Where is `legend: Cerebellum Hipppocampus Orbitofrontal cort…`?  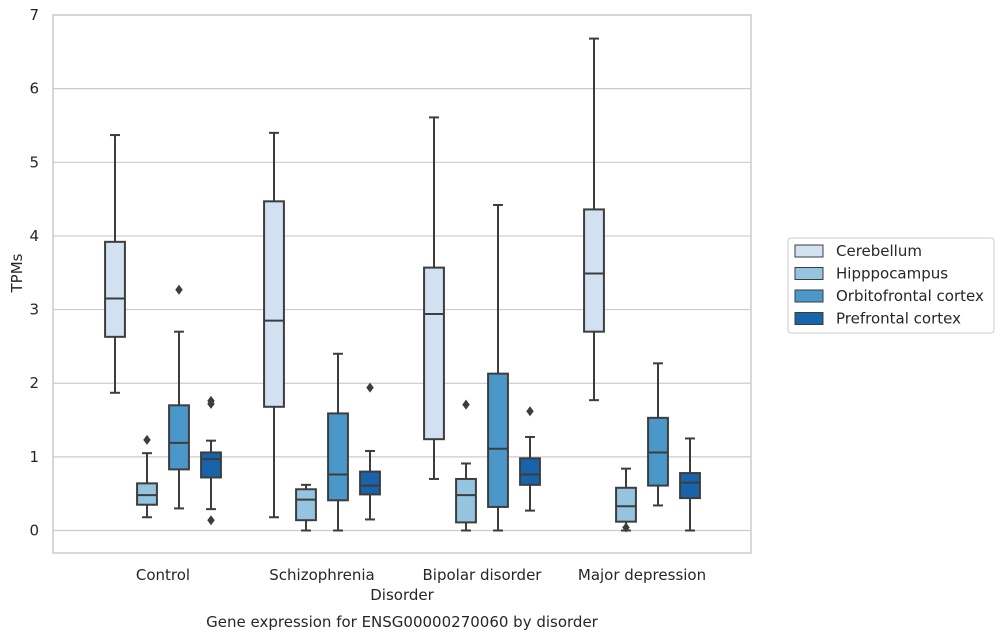 legend: Cerebellum Hipppocampus Orbitofrontal cort… is located at coordinates (891, 285).